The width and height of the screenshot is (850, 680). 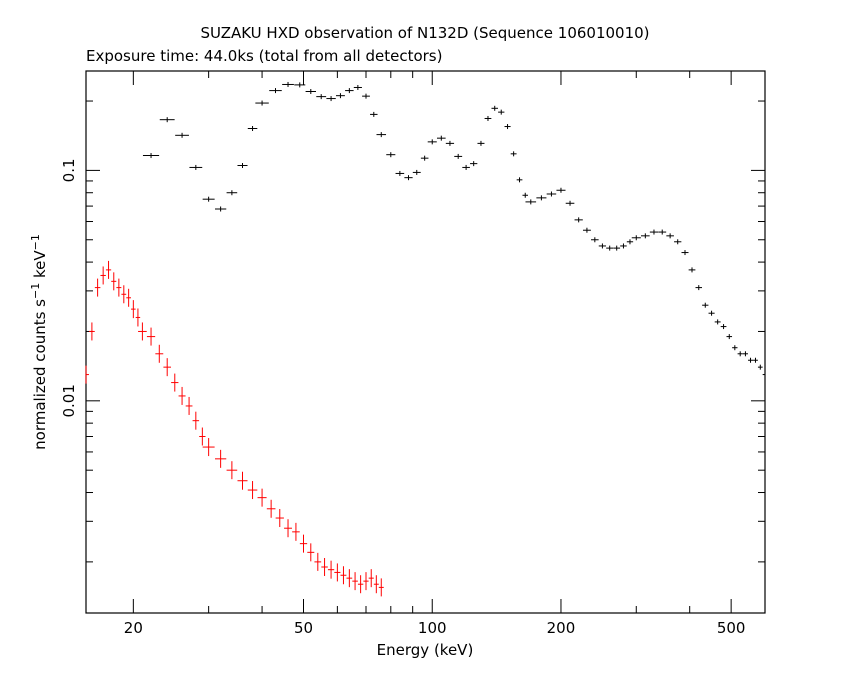 I want to click on x-tick-labels: 20 50 100 200 500, so click(x=435, y=628).